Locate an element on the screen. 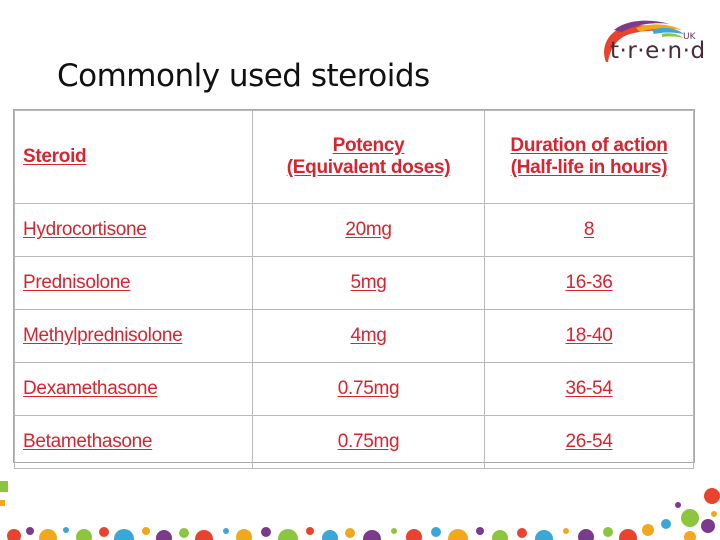 This screenshot has width=720, height=540. logo-swoosh-icon is located at coordinates (644, 41).